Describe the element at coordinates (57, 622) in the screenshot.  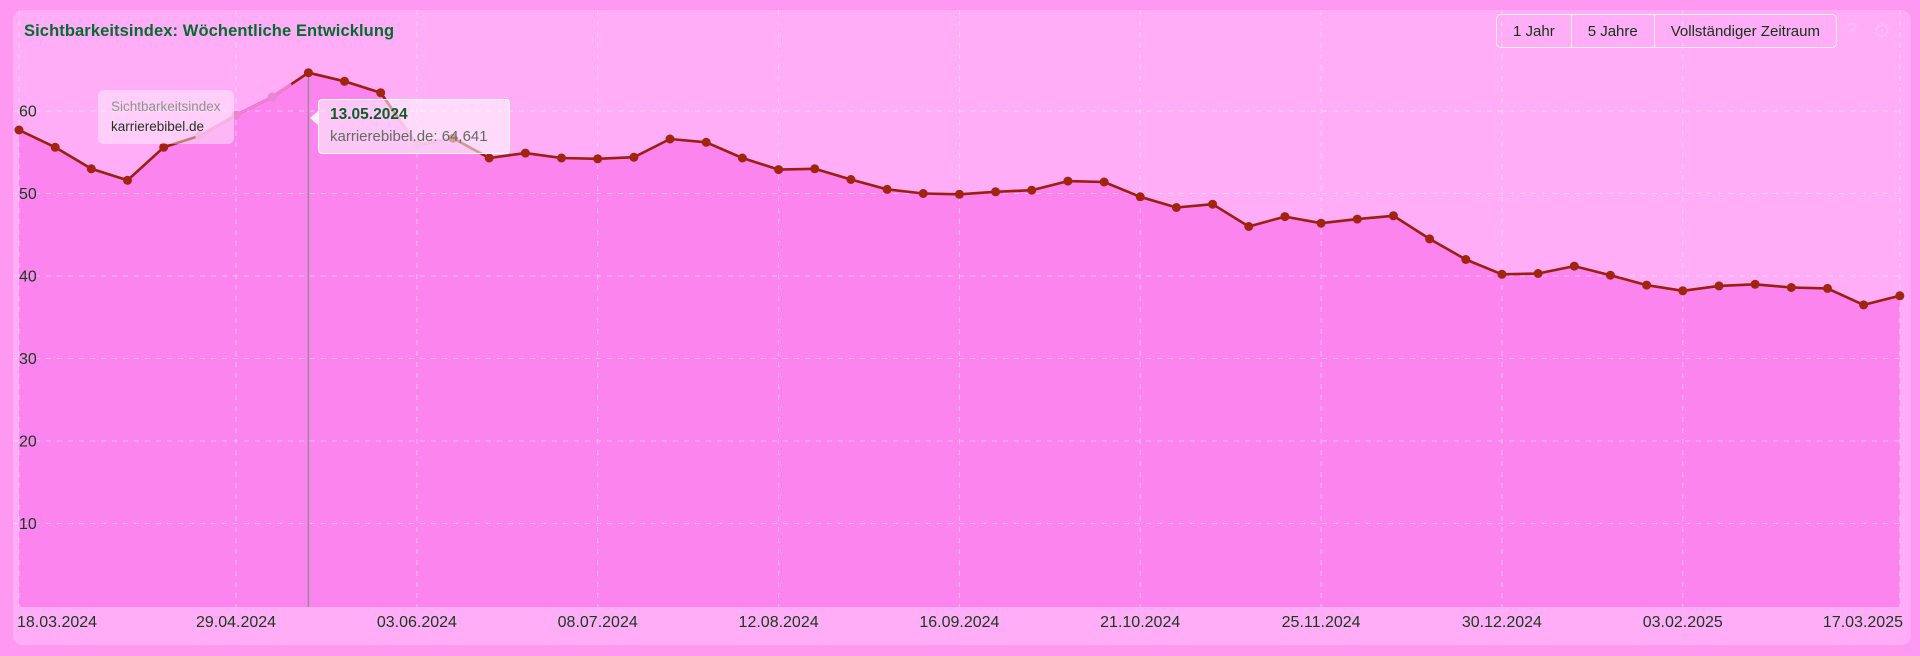
I see `x-axis-label: 18.03.2024` at that location.